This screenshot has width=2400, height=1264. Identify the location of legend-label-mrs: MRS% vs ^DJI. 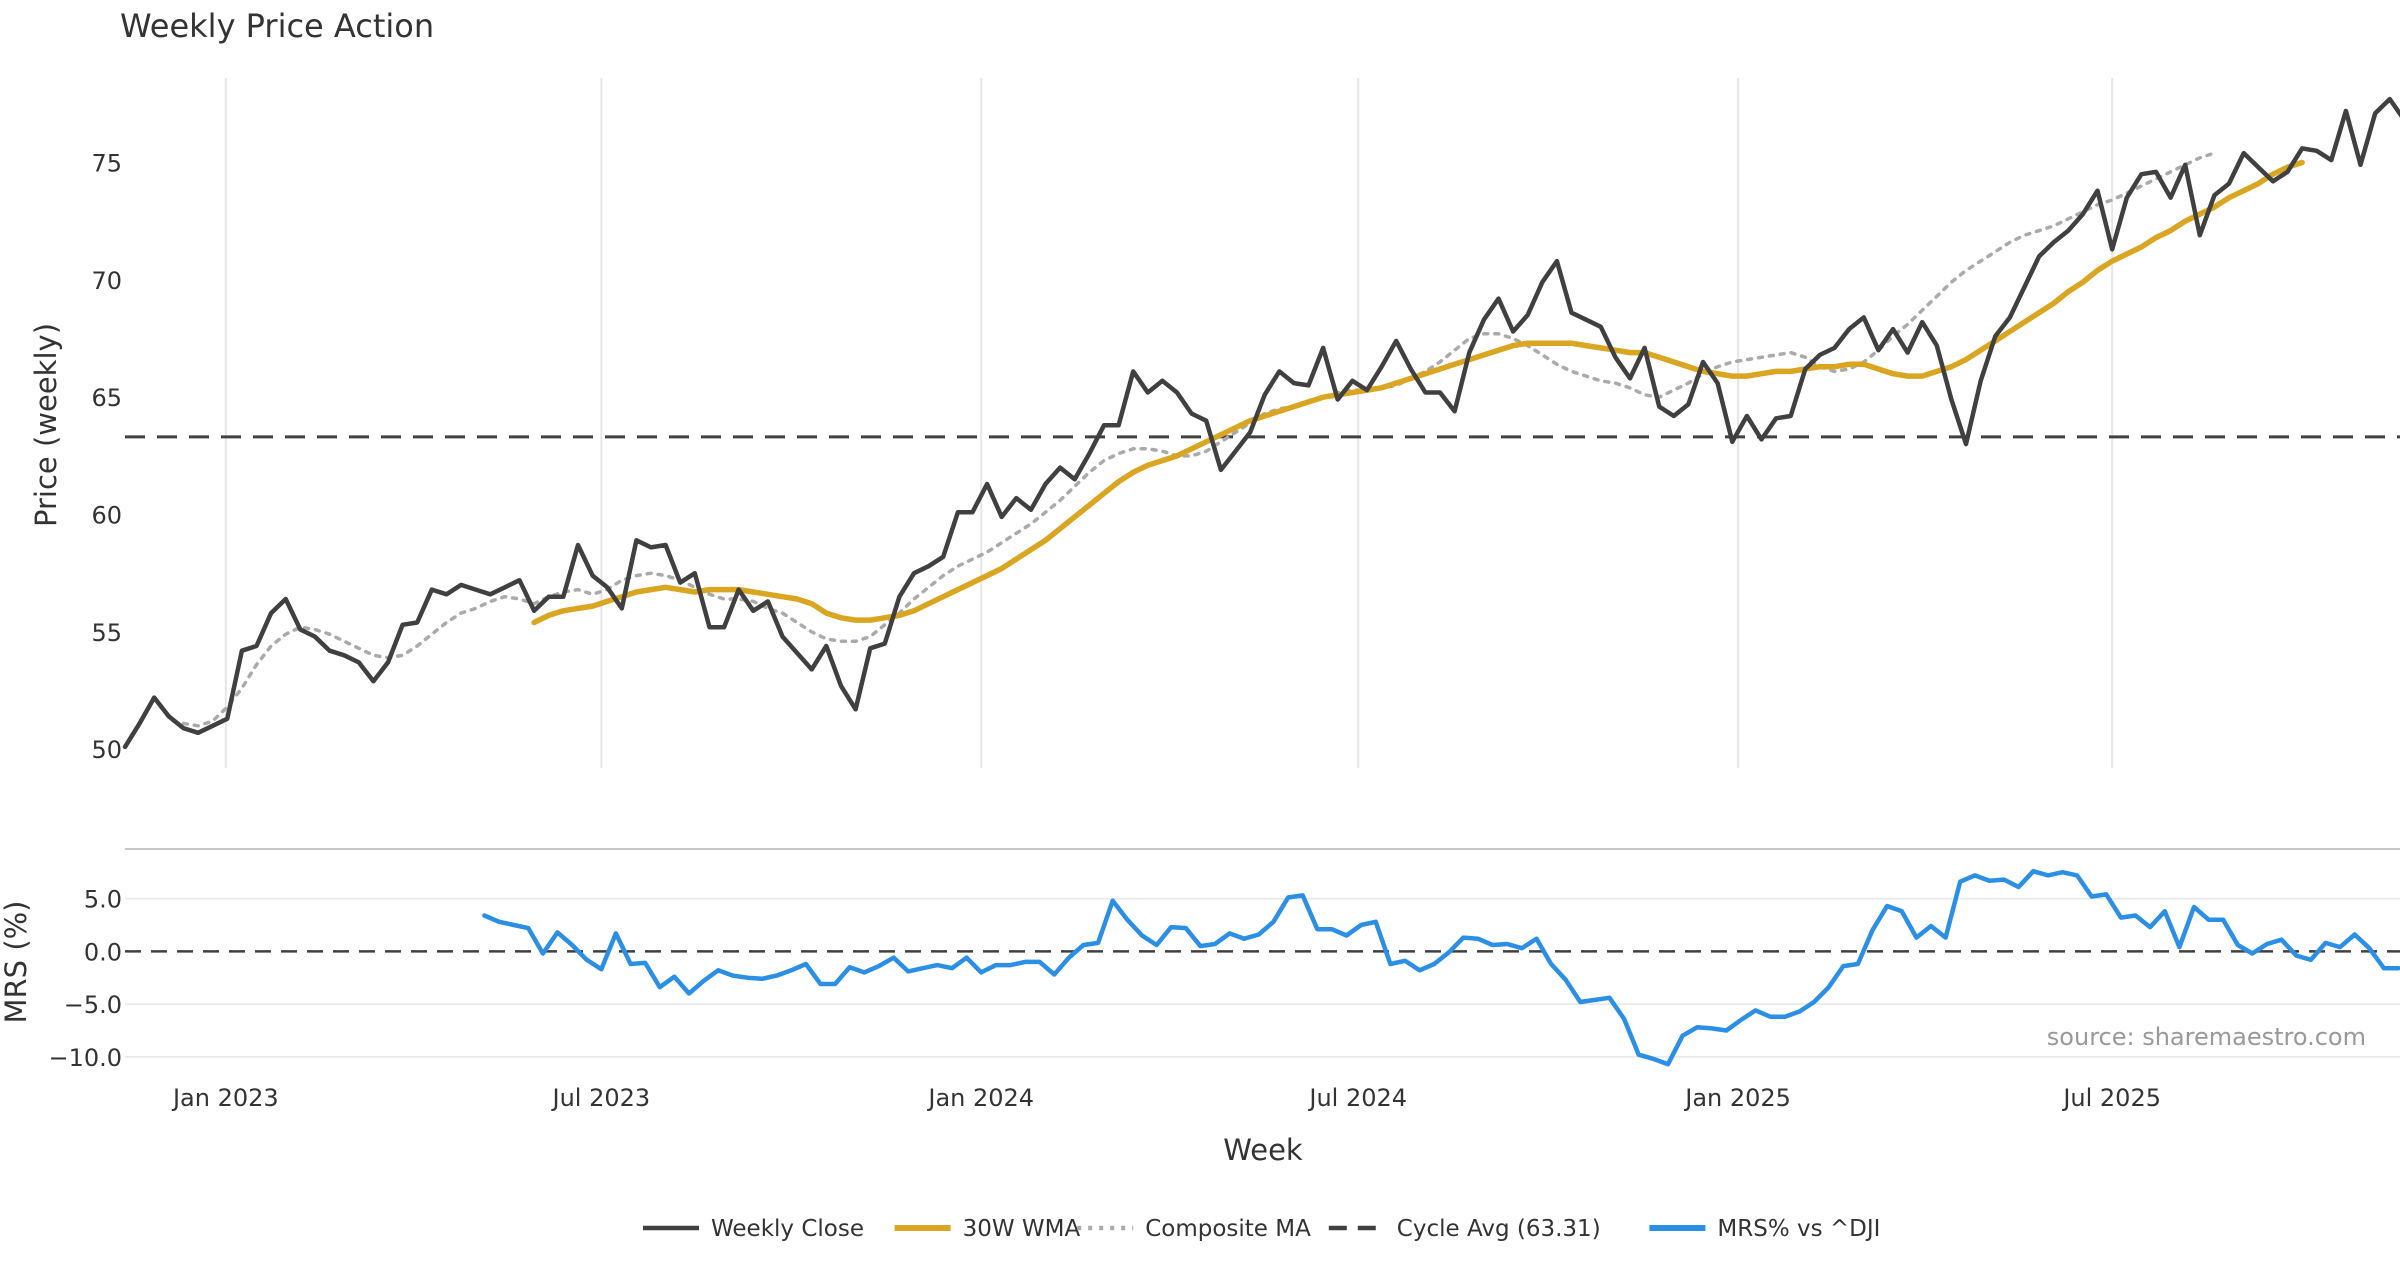
(1798, 1229).